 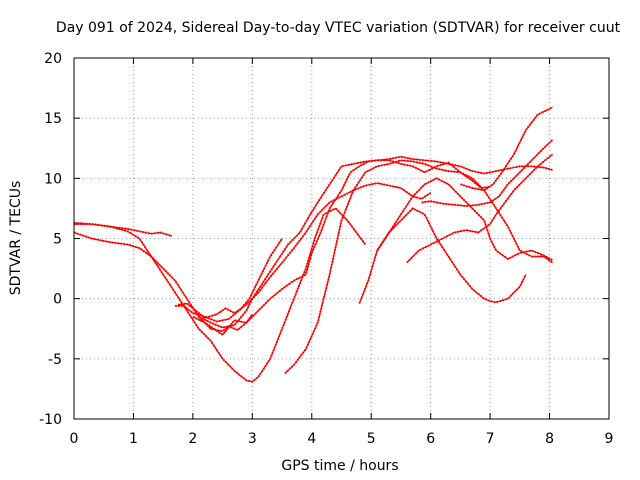 I want to click on x-axis-label: GPS time / hours, so click(x=339, y=466).